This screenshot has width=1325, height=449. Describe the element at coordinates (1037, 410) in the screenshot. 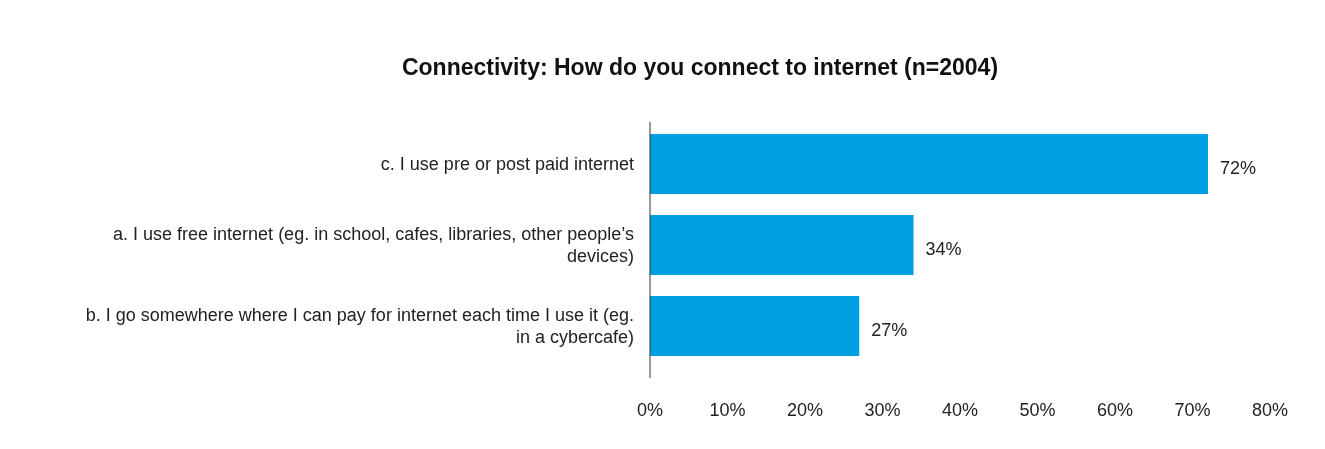

I see `x-tick-label: 50%` at that location.